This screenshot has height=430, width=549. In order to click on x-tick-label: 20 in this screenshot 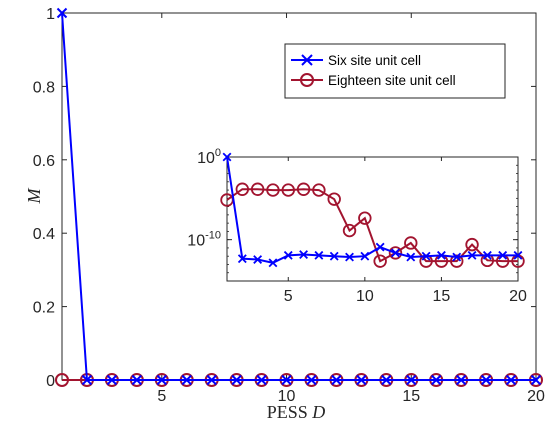, I will do `click(536, 396)`.